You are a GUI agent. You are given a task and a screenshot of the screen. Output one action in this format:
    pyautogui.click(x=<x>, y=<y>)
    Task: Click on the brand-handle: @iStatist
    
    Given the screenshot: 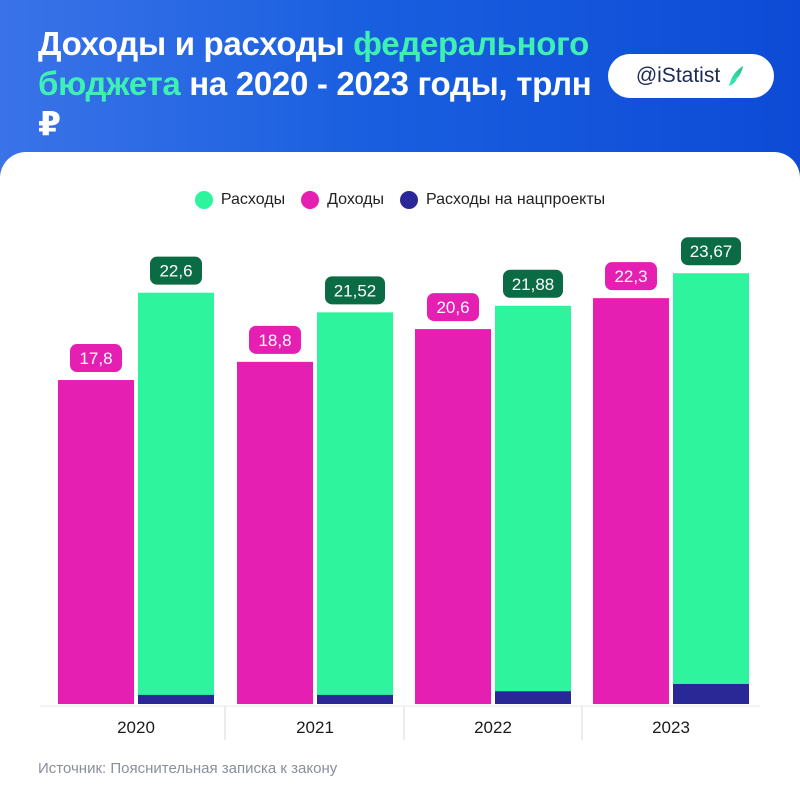 What is the action you would take?
    pyautogui.click(x=678, y=75)
    